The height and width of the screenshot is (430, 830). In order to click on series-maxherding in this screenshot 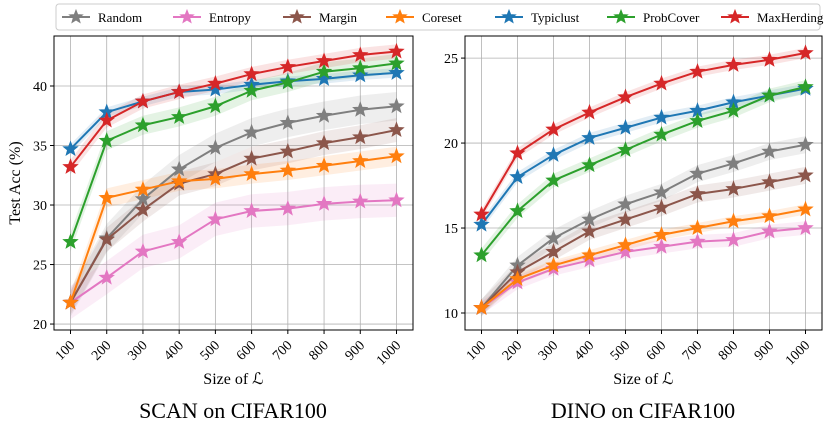, I will do `click(233, 108)`.